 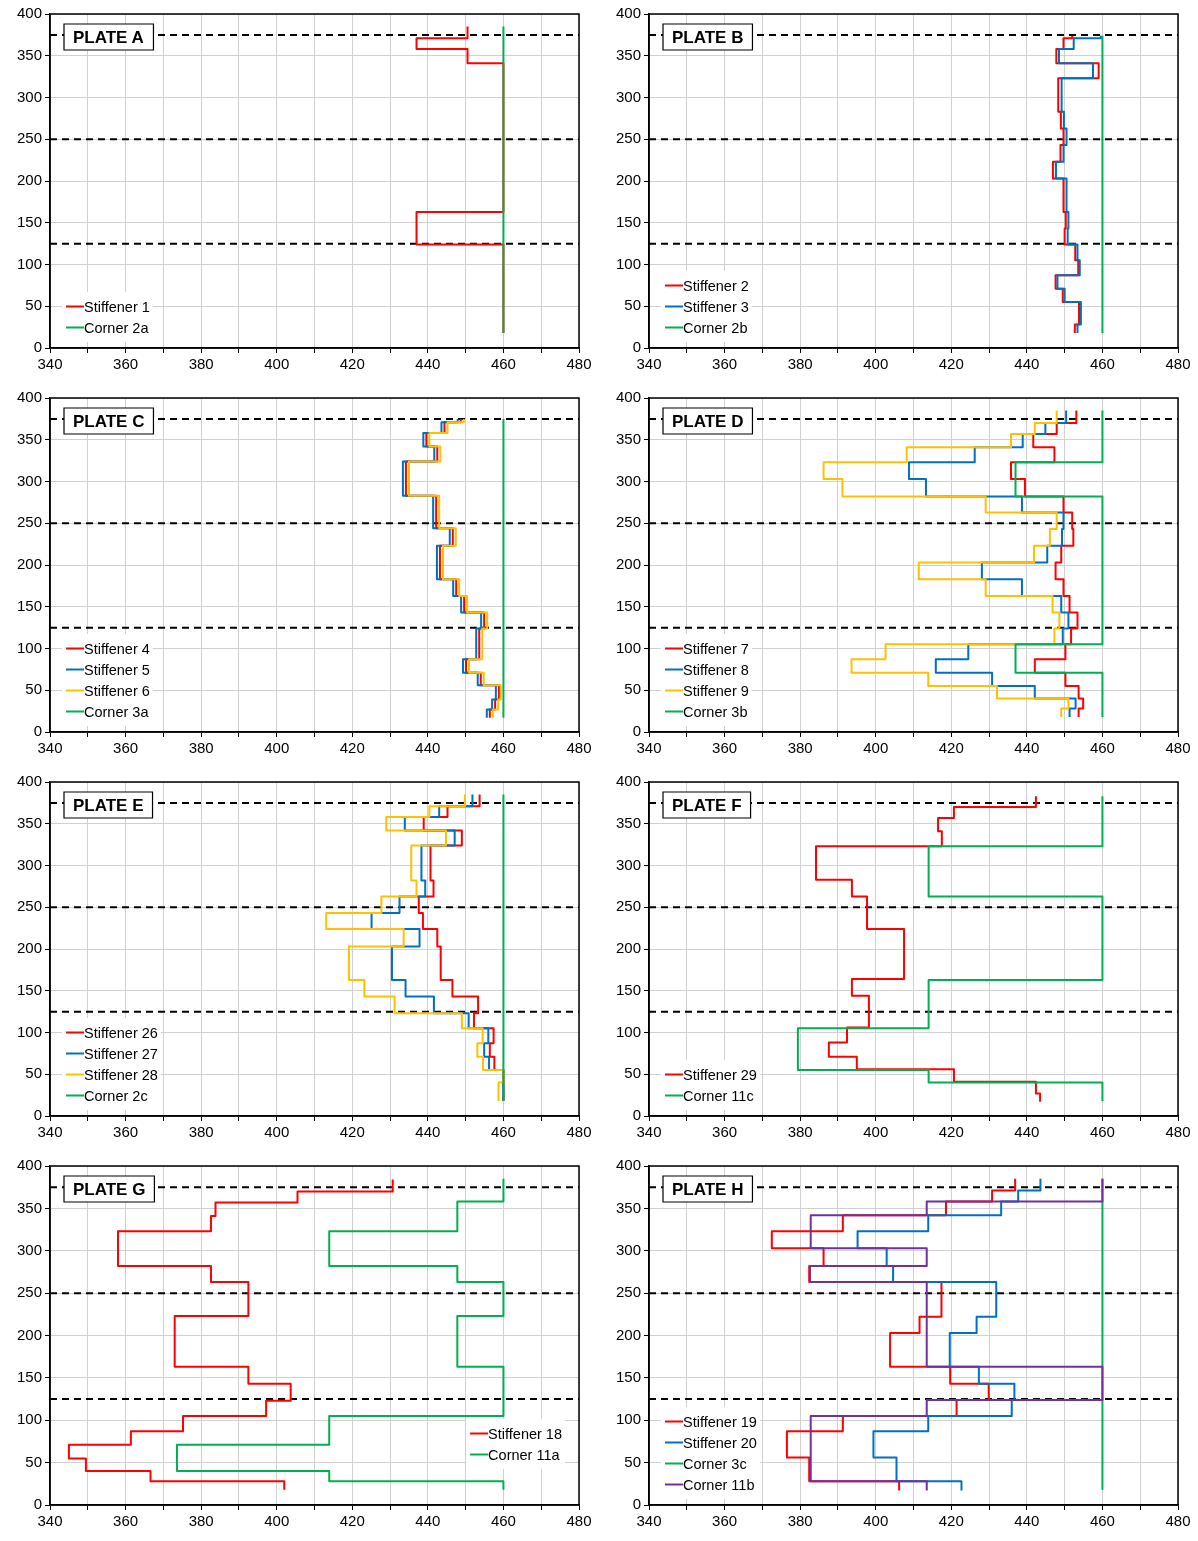 I want to click on legend-label: Stiffener 8, so click(x=716, y=669).